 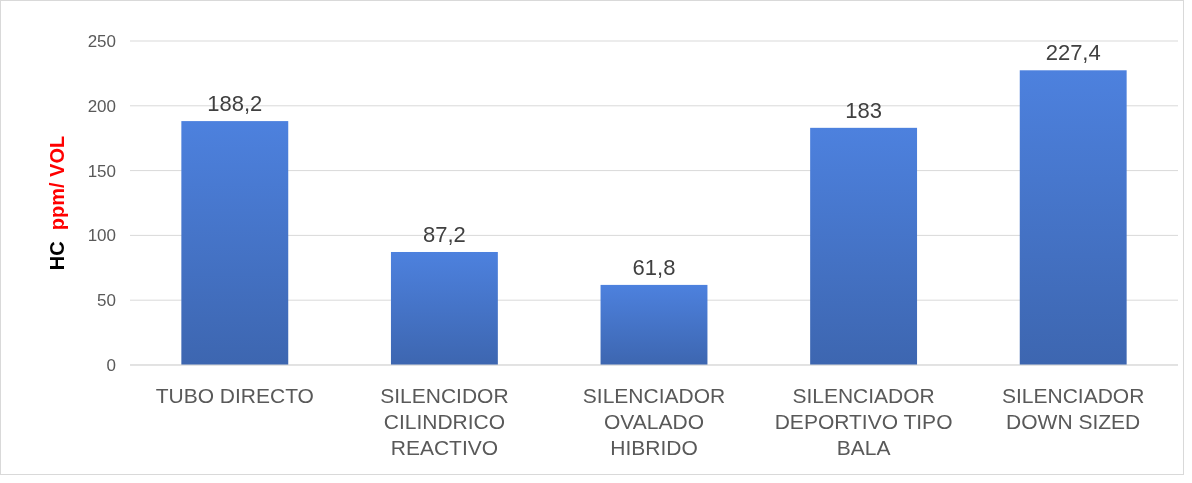 What do you see at coordinates (1073, 53) in the screenshot?
I see `data-label: 227,4` at bounding box center [1073, 53].